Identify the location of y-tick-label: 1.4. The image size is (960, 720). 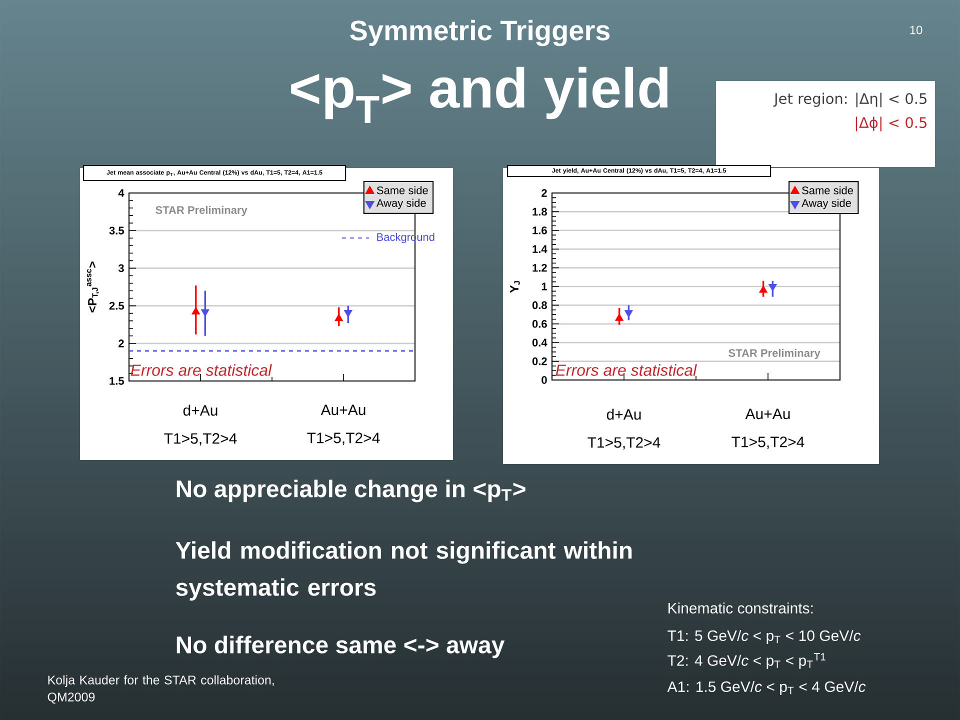
(540, 249).